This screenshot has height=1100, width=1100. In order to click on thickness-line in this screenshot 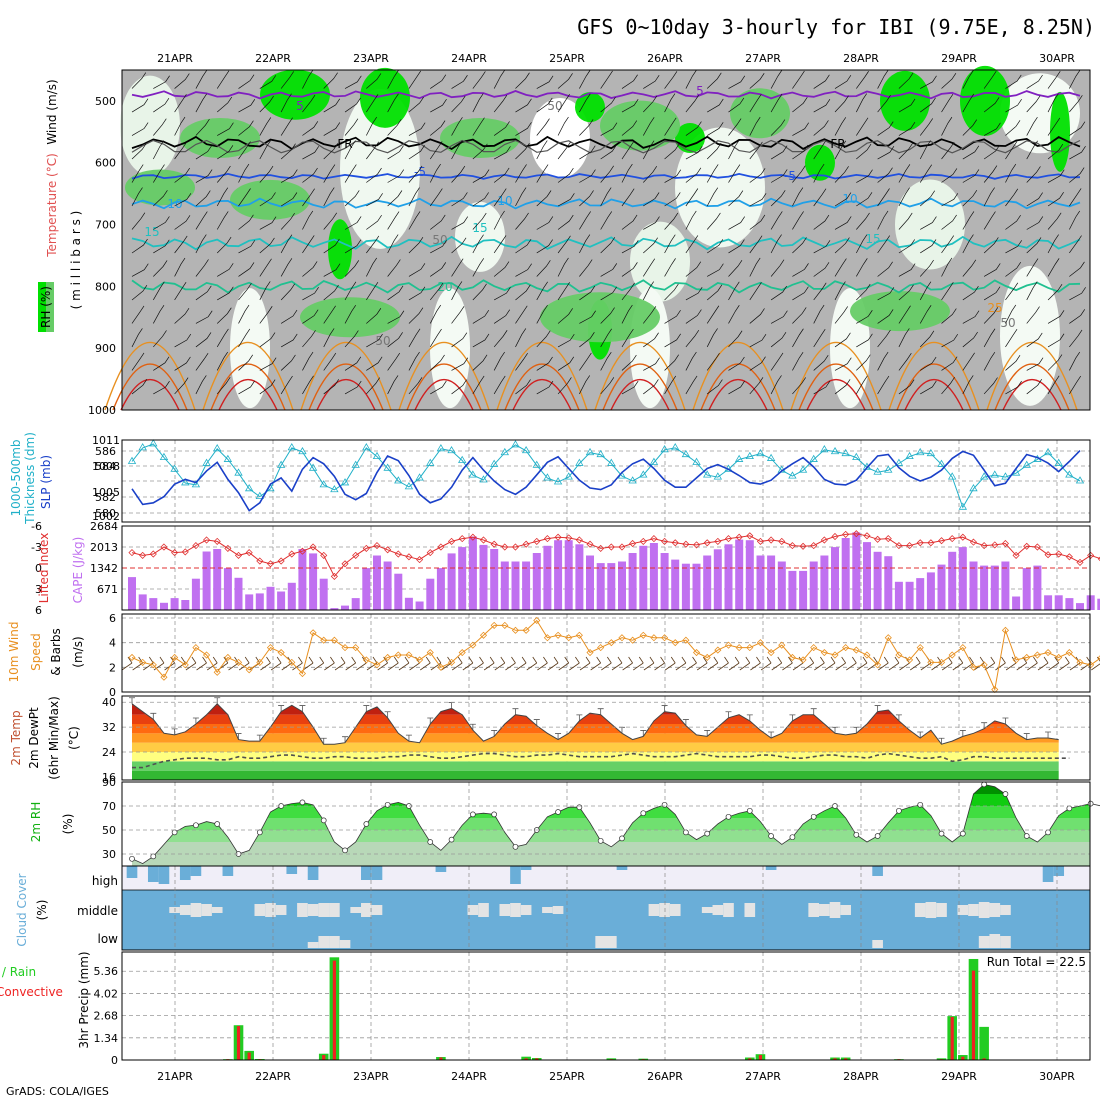, I will do `click(606, 476)`.